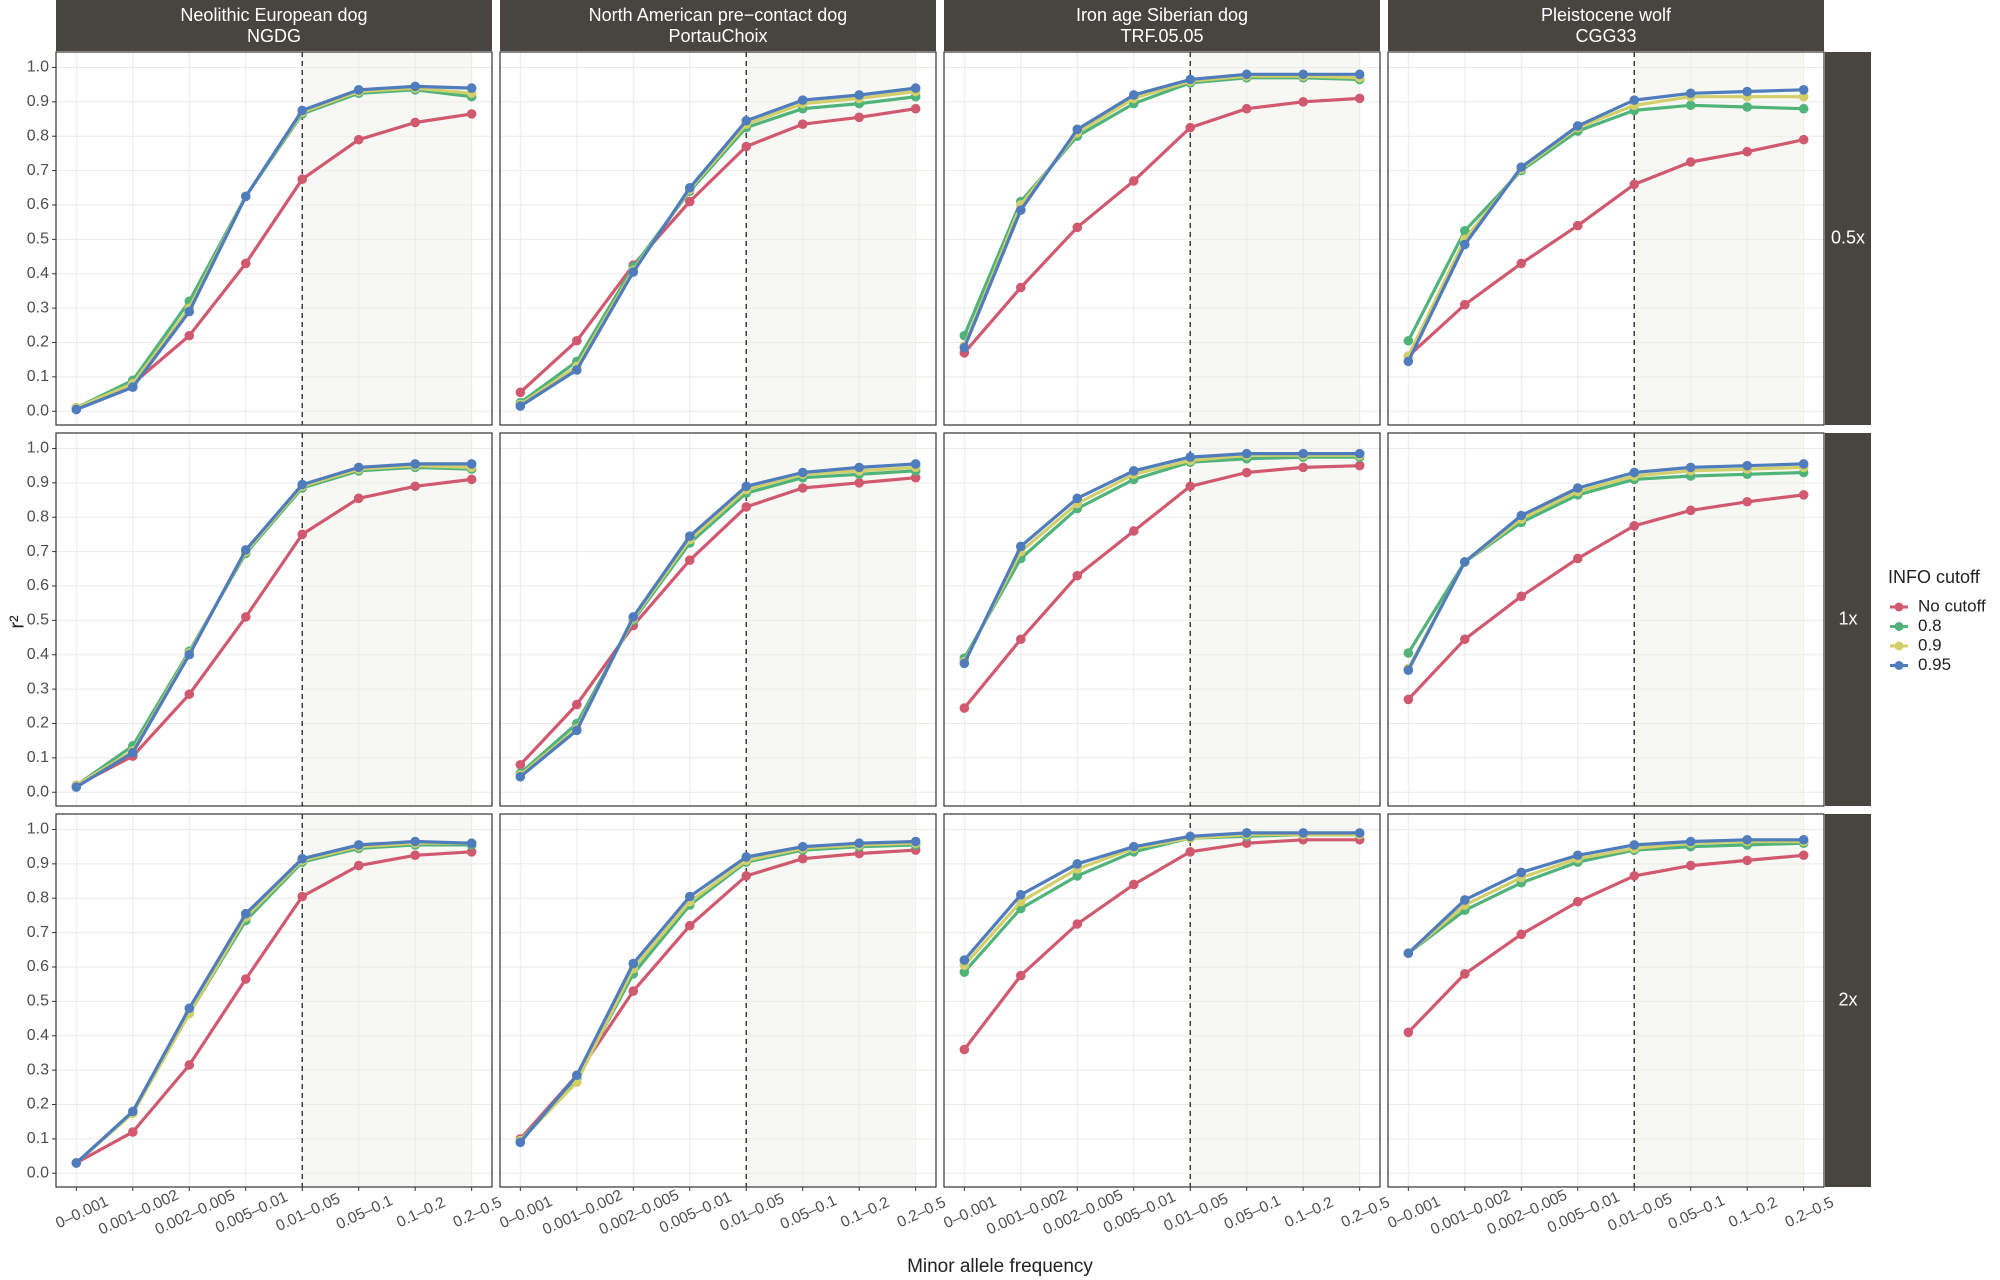 This screenshot has height=1280, width=2000. What do you see at coordinates (274, 36) in the screenshot?
I see `strip-subtitle: NGDG` at bounding box center [274, 36].